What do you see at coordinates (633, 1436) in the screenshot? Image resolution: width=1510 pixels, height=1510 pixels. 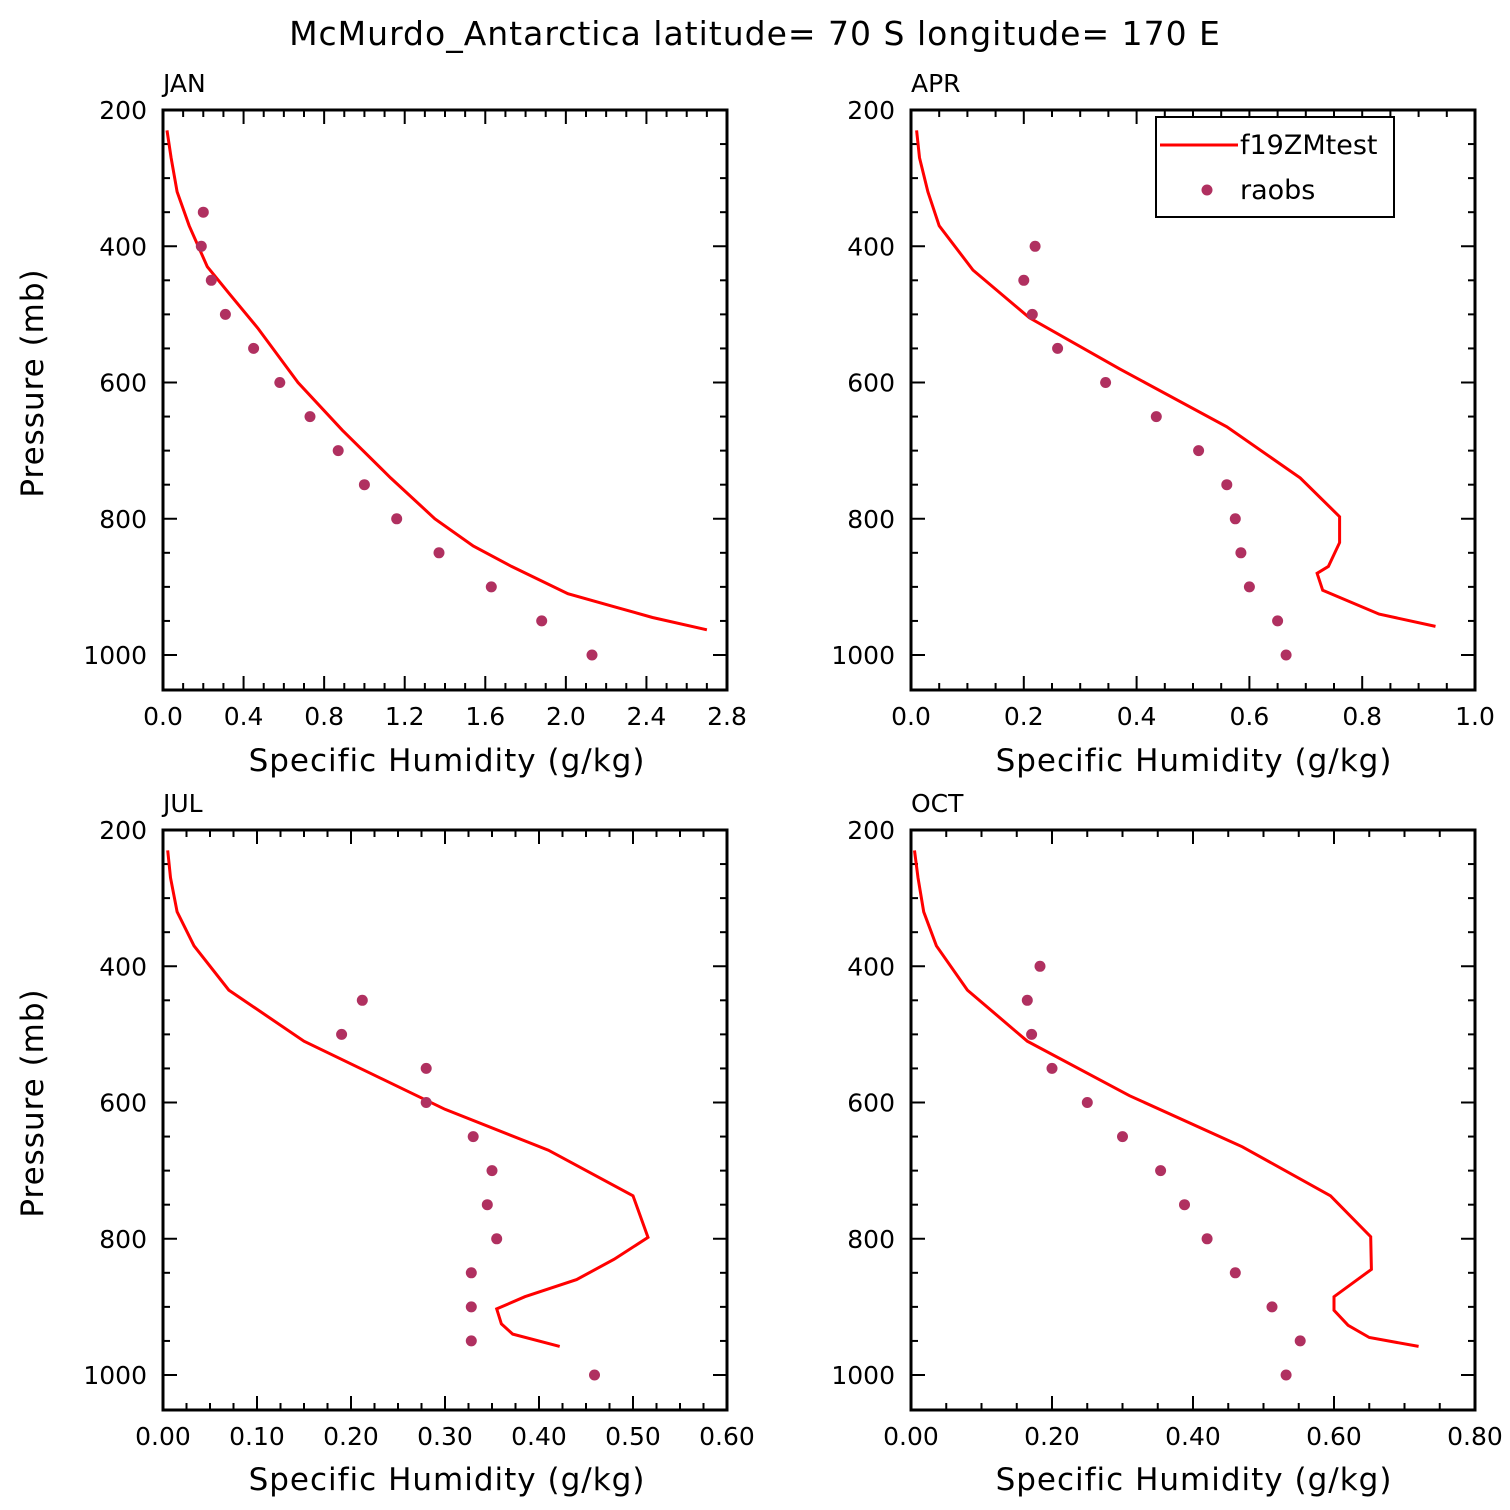 I see `x-tick-label: 0.50` at bounding box center [633, 1436].